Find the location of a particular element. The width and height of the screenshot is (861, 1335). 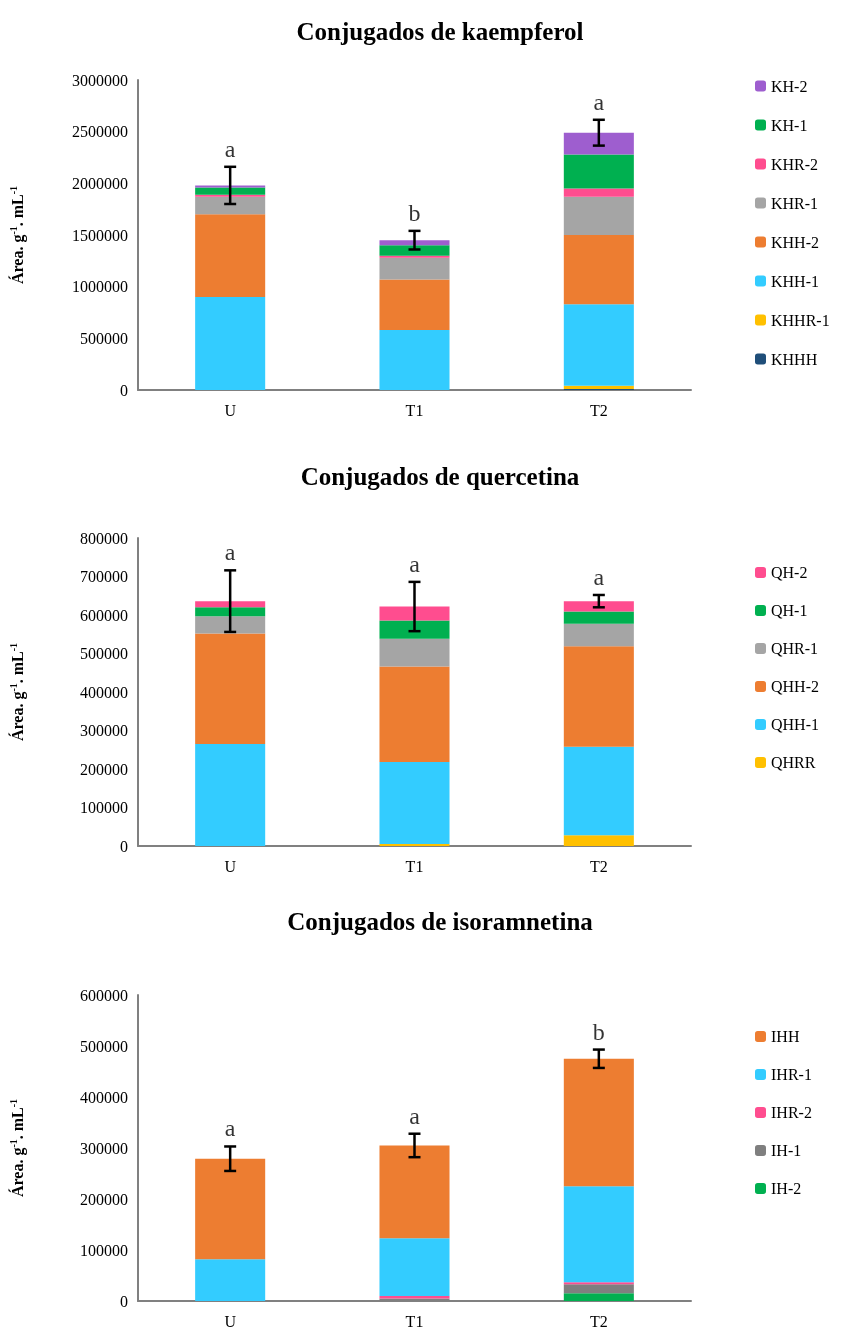

legend-label: KHHH is located at coordinates (794, 359).